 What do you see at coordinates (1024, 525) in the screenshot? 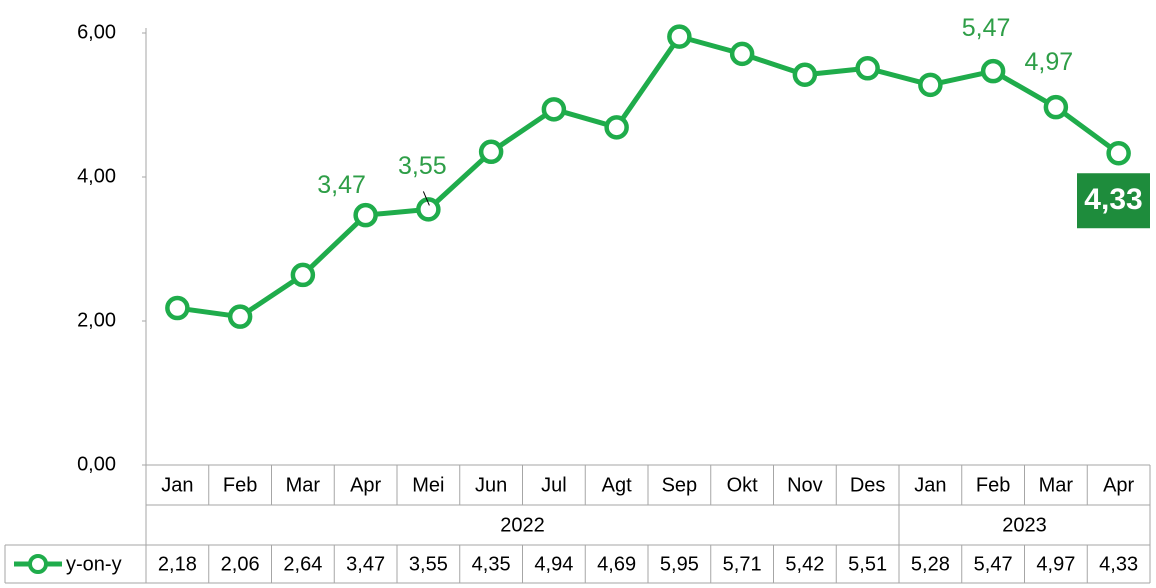
I see `year-label: 2023` at bounding box center [1024, 525].